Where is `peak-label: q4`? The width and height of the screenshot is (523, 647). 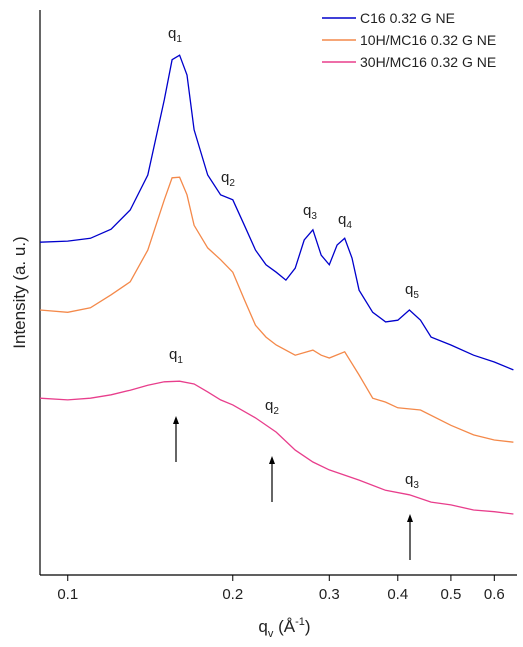 peak-label: q4 is located at coordinates (345, 221).